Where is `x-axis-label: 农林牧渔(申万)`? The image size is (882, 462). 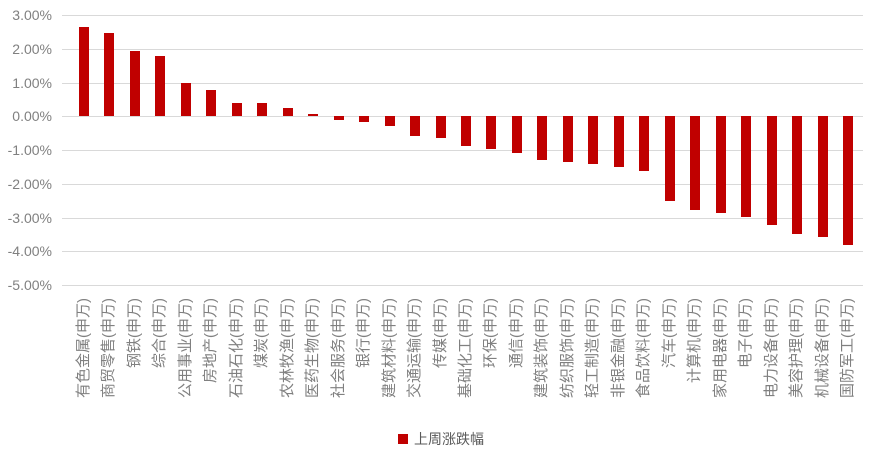 x-axis-label: 农林牧渔(申万) is located at coordinates (287, 365).